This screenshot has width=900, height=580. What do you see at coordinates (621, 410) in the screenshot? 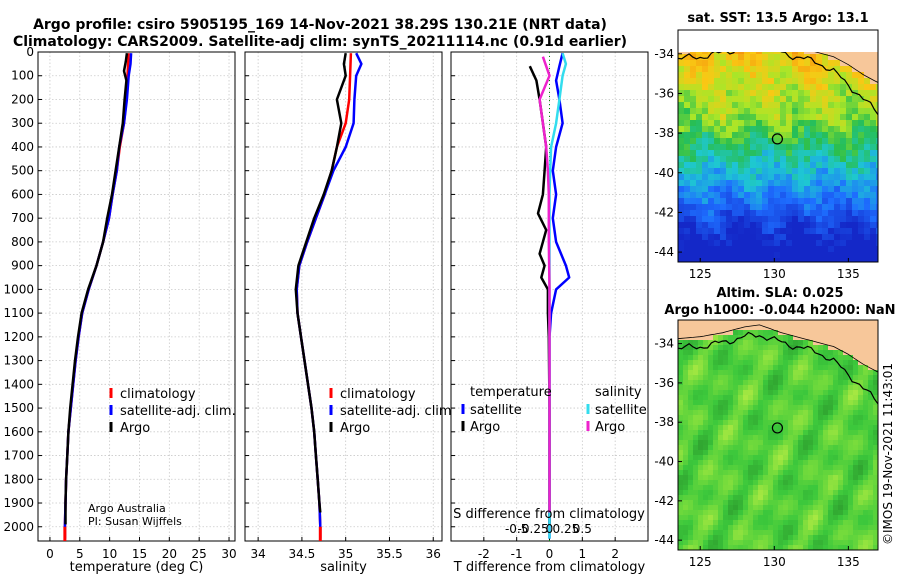
I see `legend-label: satellite` at bounding box center [621, 410].